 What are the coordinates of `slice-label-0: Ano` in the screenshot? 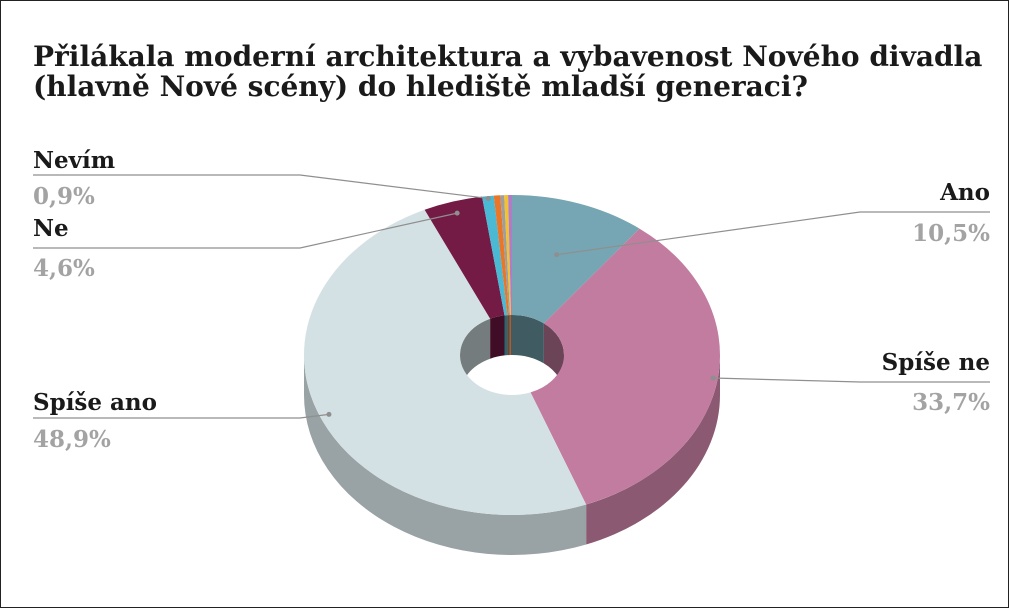 It's located at (964, 192).